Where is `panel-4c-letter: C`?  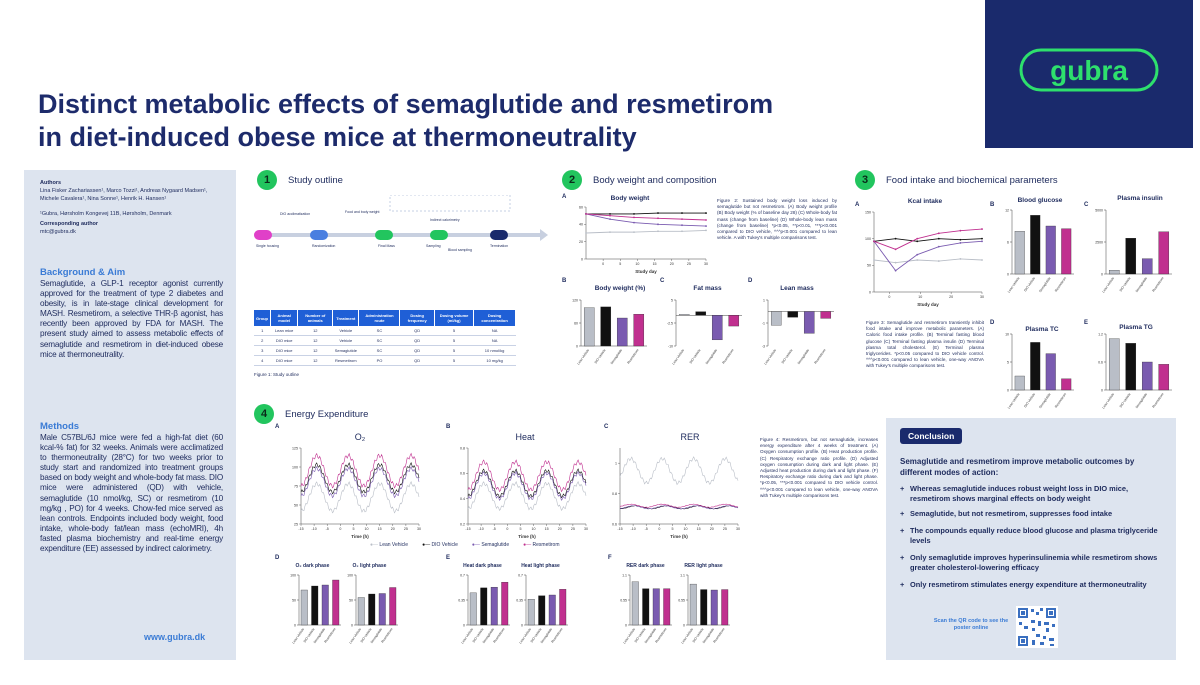
panel-4c-letter: C is located at coordinates (606, 427).